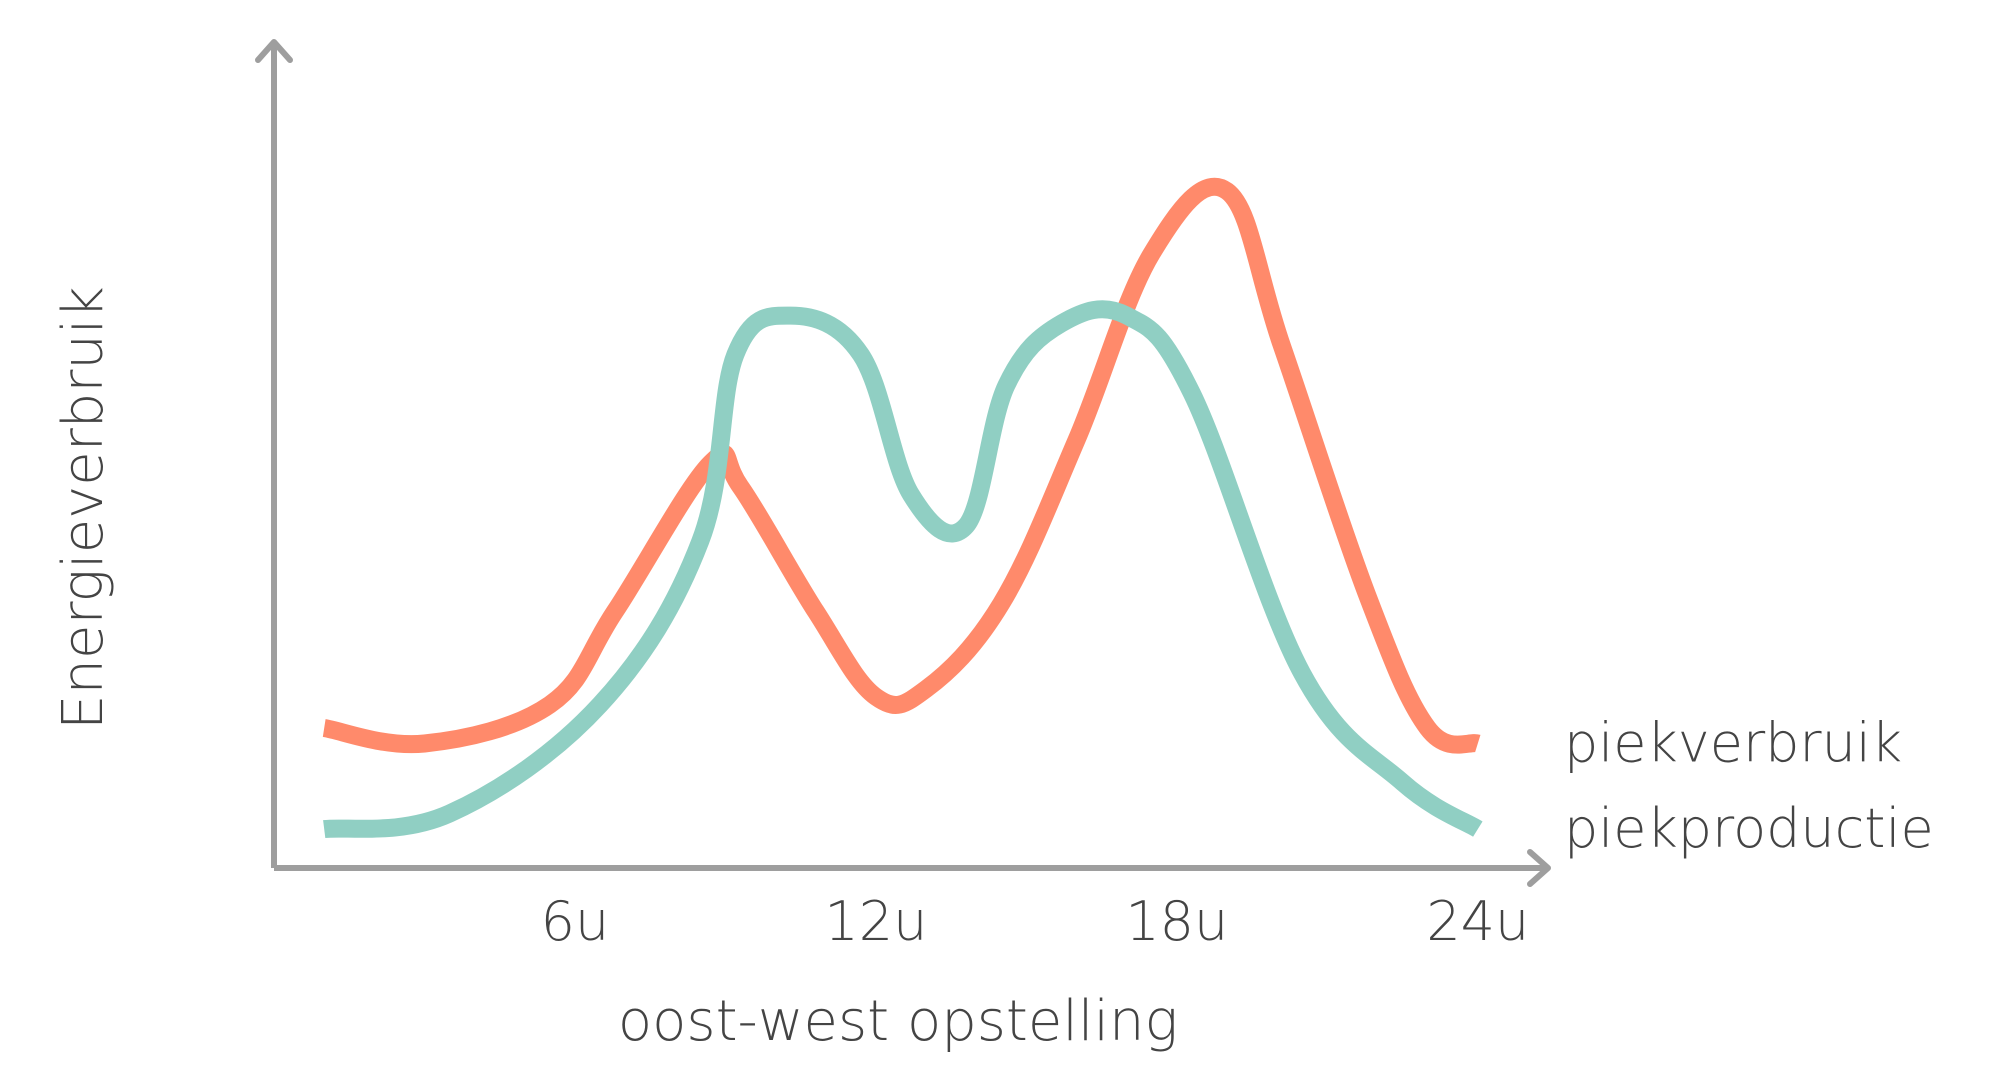 Image resolution: width=1990 pixels, height=1078 pixels. I want to click on x-tick-label: 18u, so click(1176, 921).